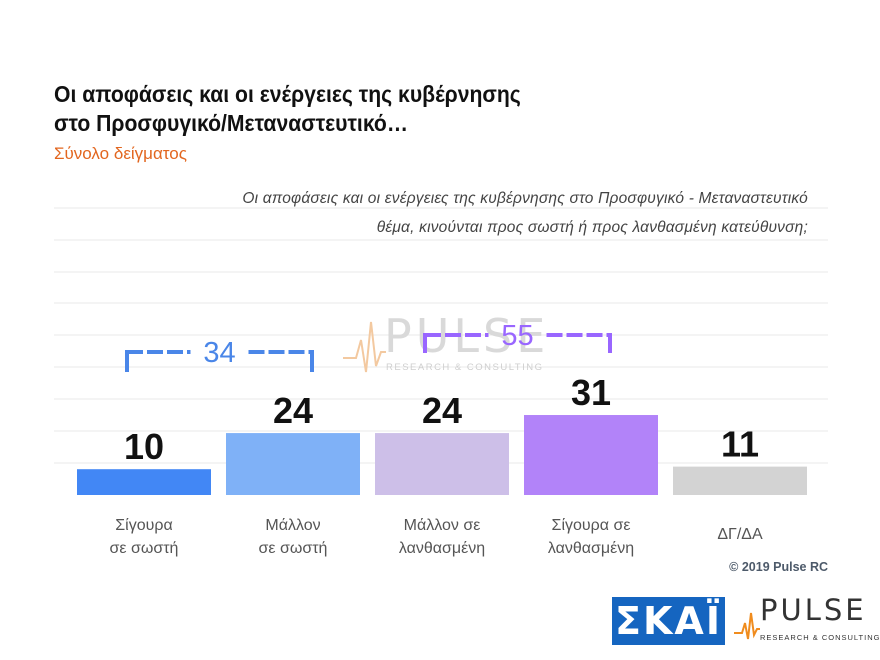 The image size is (880, 660). I want to click on watermark-sub: RESEARCH & CONSULTING, so click(464, 367).